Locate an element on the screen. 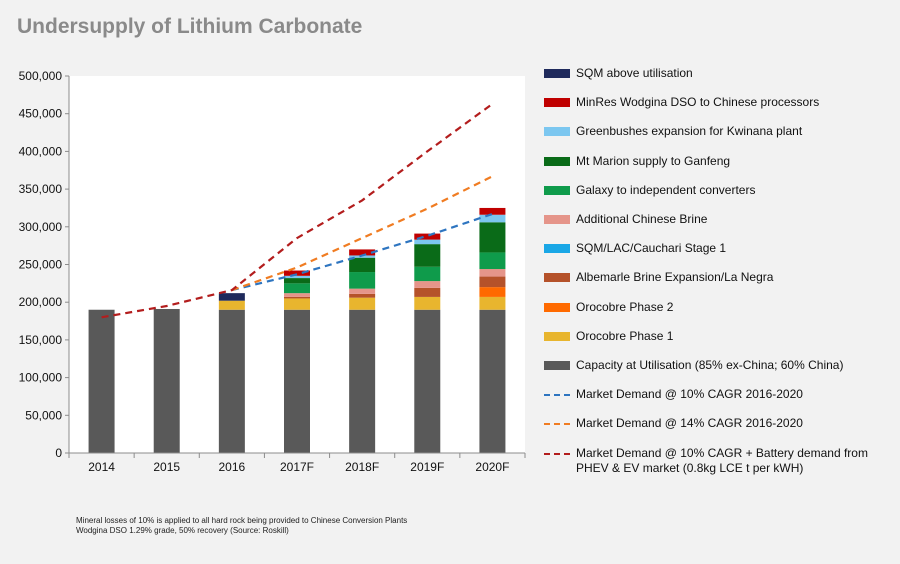 The width and height of the screenshot is (900, 564). legend-label: Greenbushes expansion for Kwinana plant is located at coordinates (689, 131).